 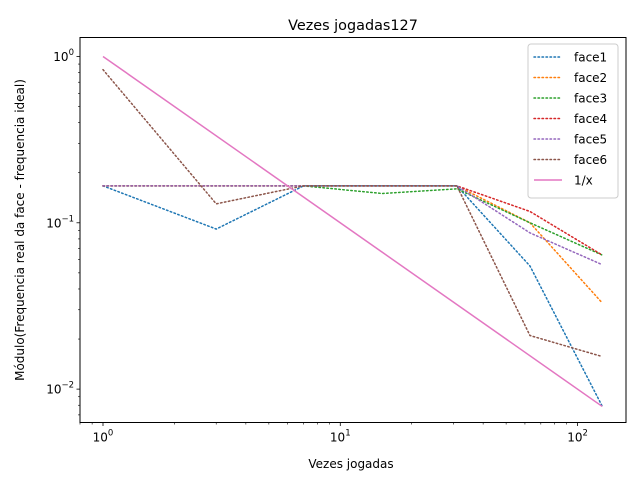 I want to click on legend-label-5: face5, so click(x=590, y=140).